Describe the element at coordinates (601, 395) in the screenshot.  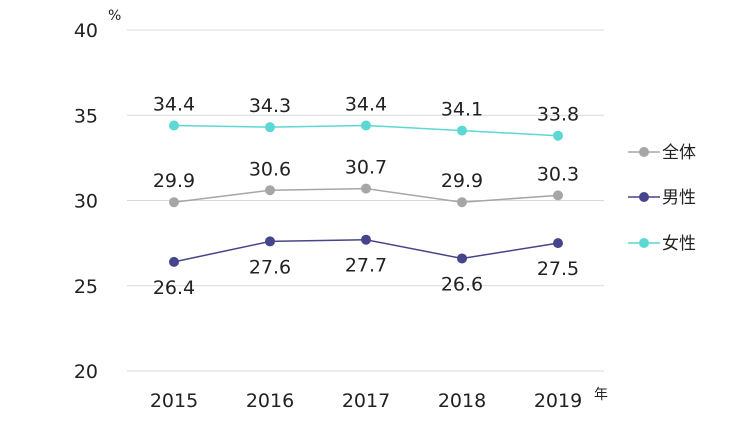
I see `x-axis-unit: 年` at that location.